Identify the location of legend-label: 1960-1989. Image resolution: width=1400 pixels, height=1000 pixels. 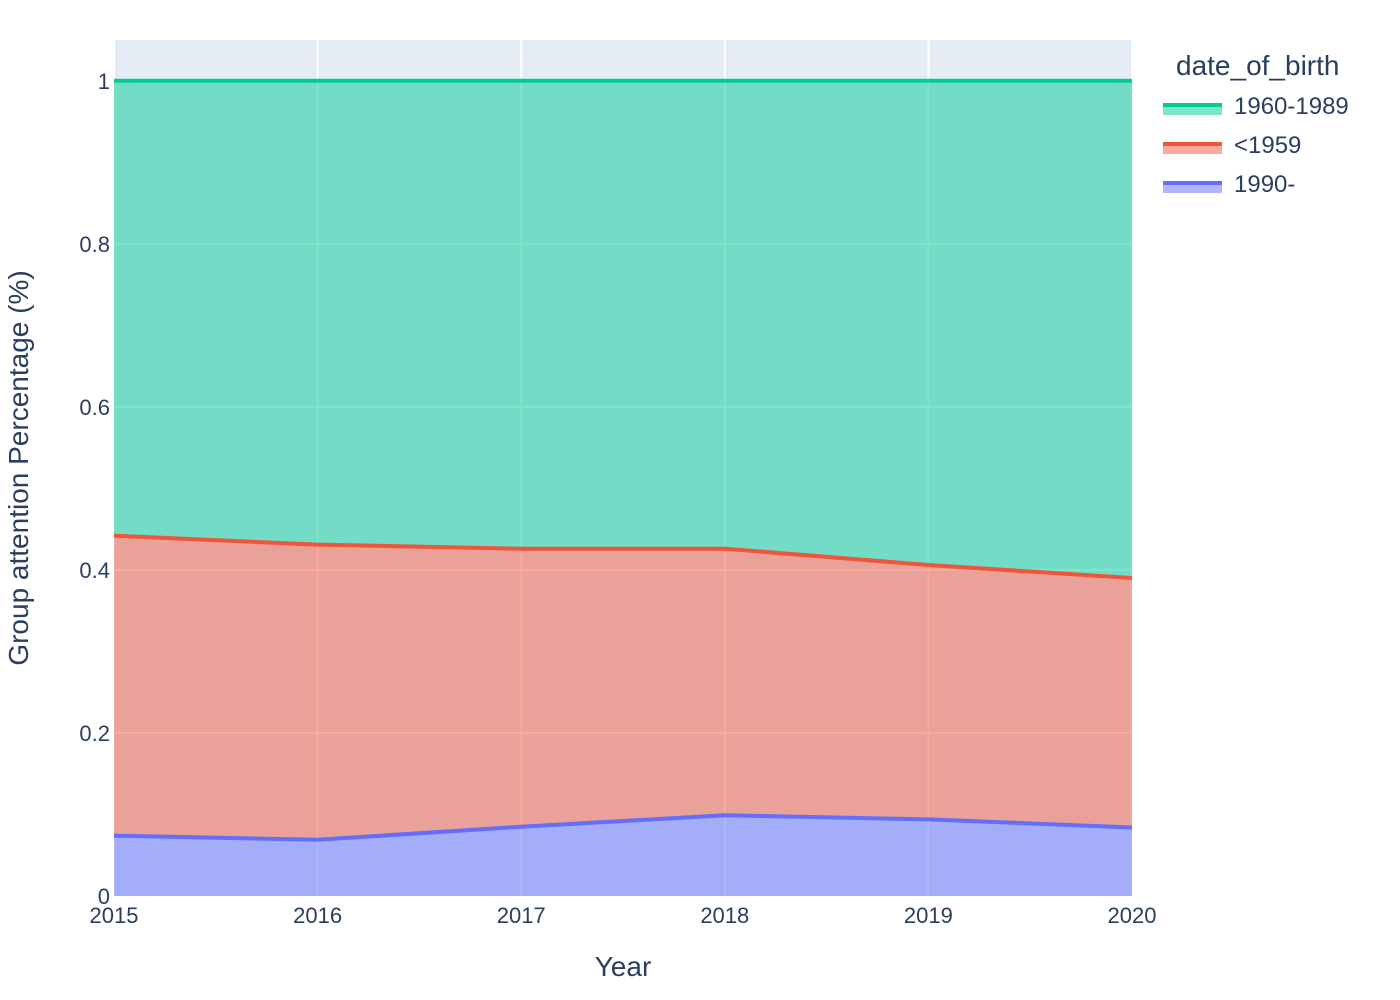
(1291, 106).